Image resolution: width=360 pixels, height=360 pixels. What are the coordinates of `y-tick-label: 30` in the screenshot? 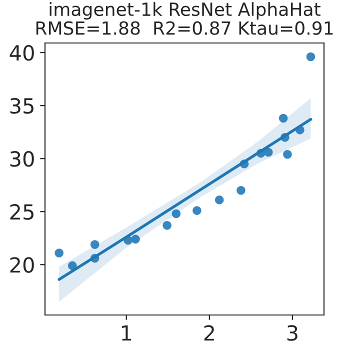 It's located at (22, 159).